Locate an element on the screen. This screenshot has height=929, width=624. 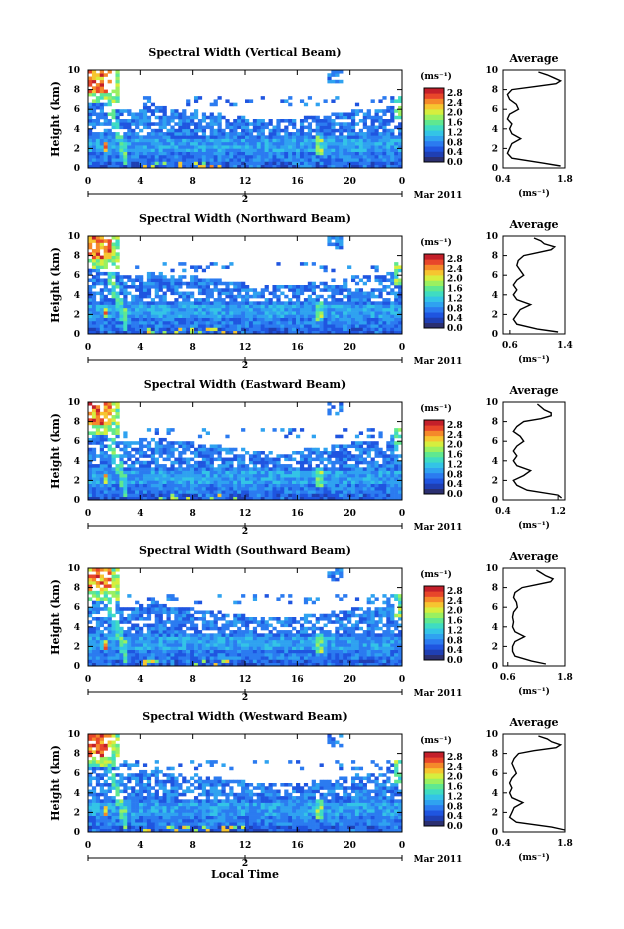
average-x-tick-label: 1.4 is located at coordinates (565, 346).